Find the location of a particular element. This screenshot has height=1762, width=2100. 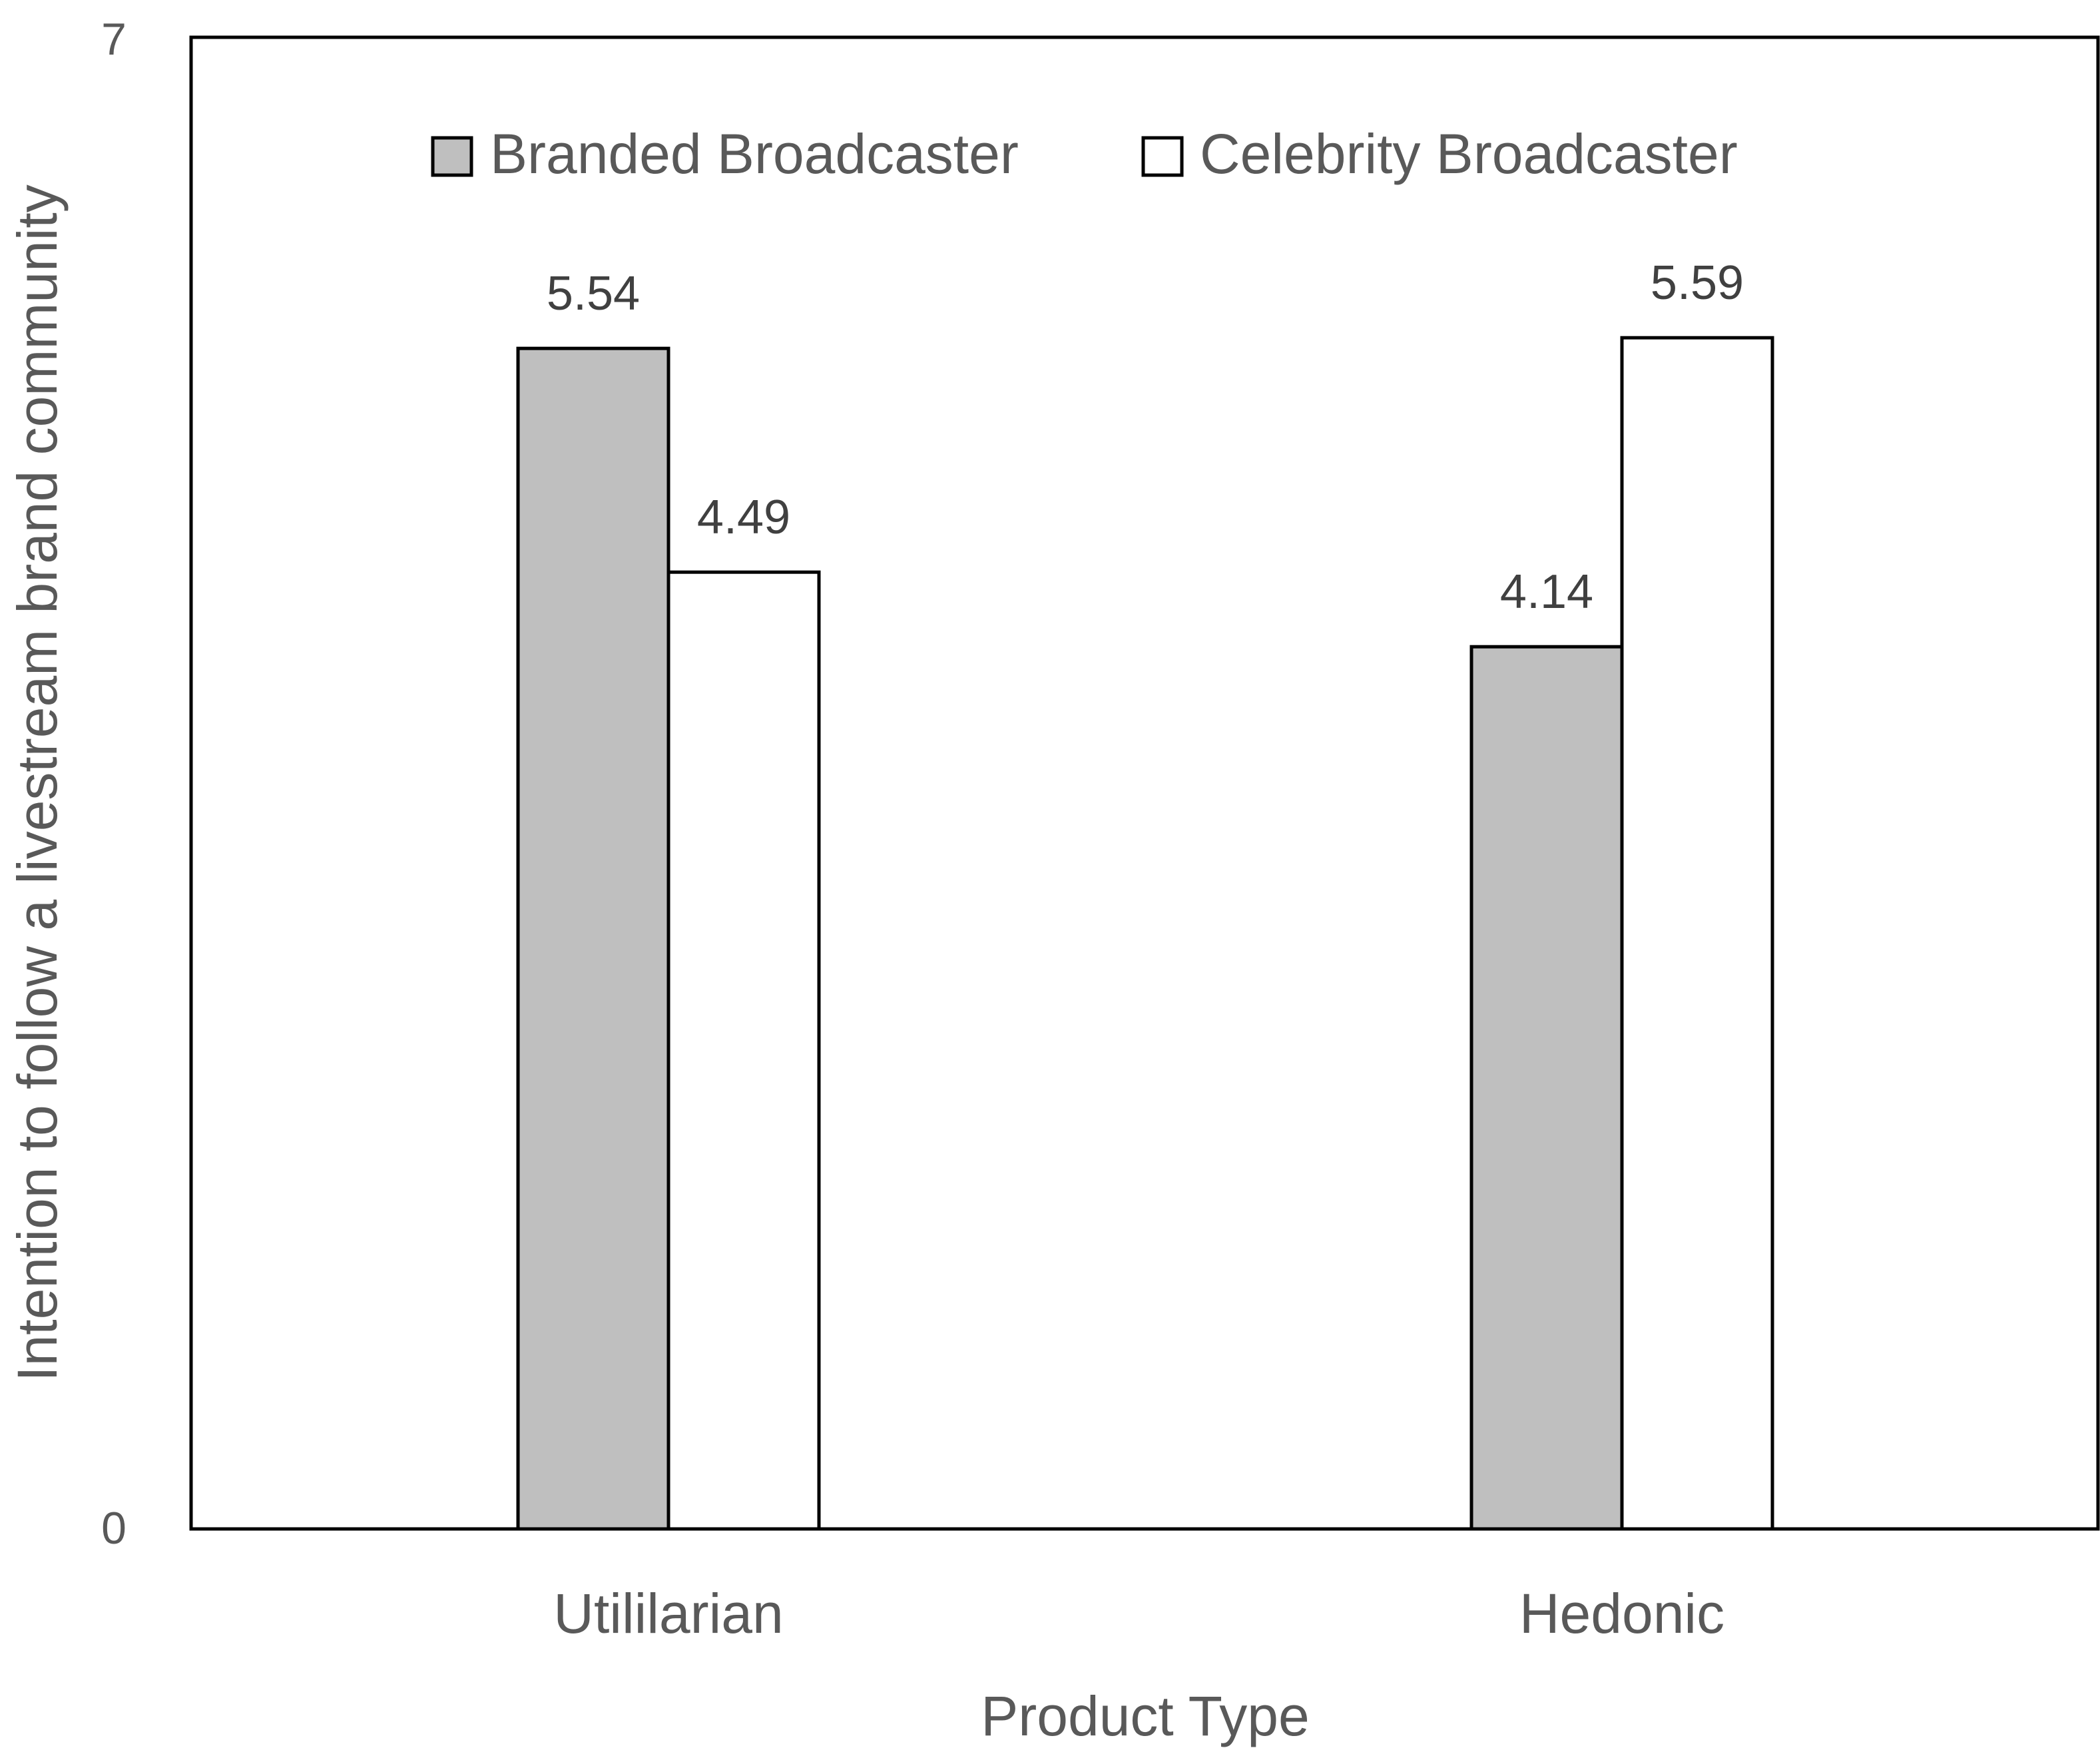

data-label-celebrity-broadcaster-utililarian: 4.49 is located at coordinates (743, 517).